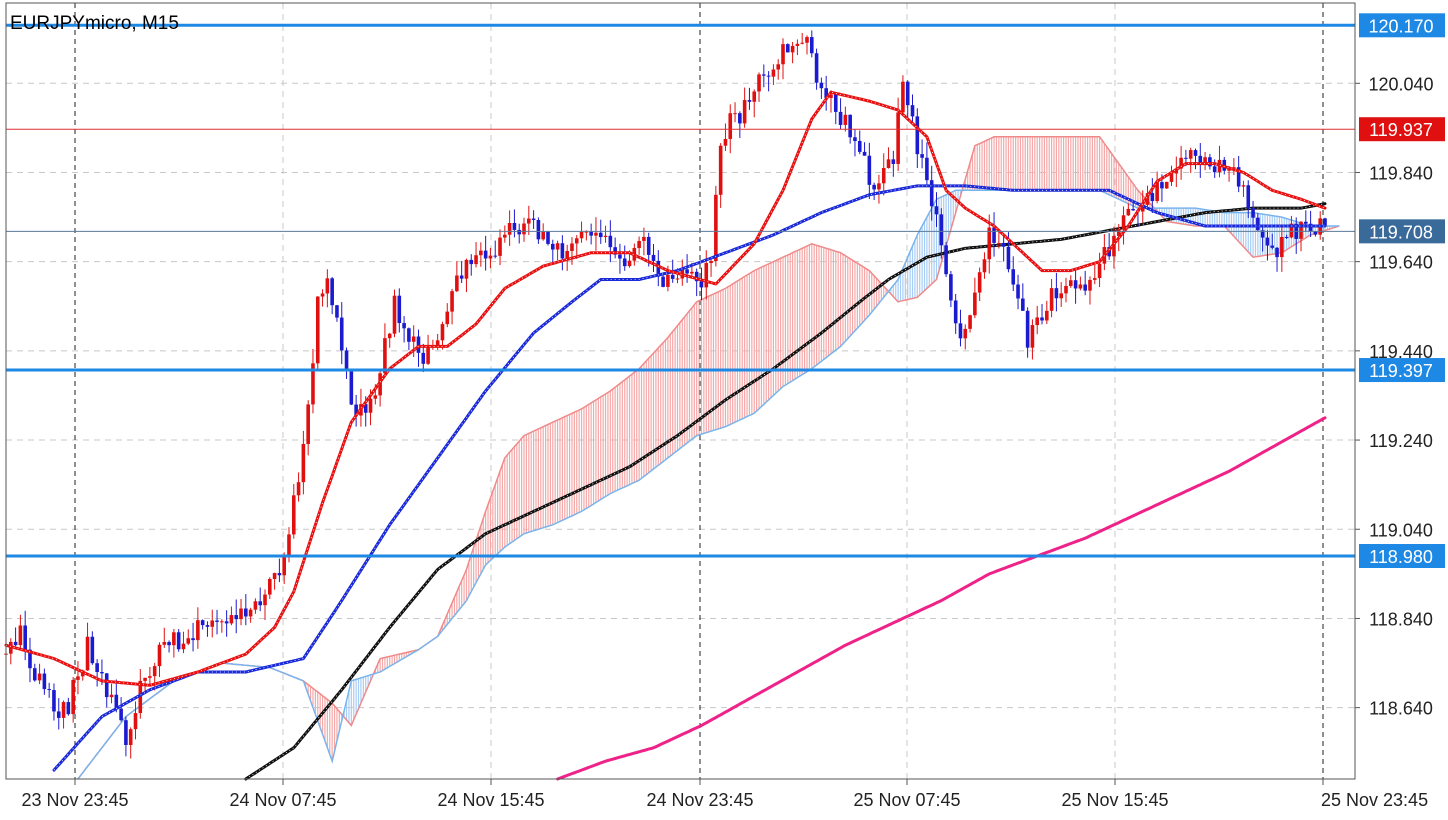  What do you see at coordinates (1401, 352) in the screenshot?
I see `y-tick-label: 119.440` at bounding box center [1401, 352].